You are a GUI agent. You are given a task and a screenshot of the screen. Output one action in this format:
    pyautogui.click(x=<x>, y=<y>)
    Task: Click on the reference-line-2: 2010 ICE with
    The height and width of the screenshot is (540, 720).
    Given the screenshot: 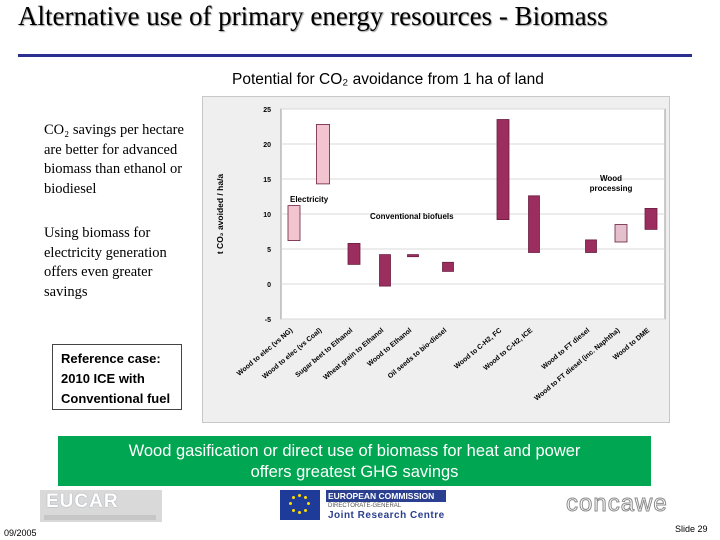 What is the action you would take?
    pyautogui.click(x=103, y=378)
    